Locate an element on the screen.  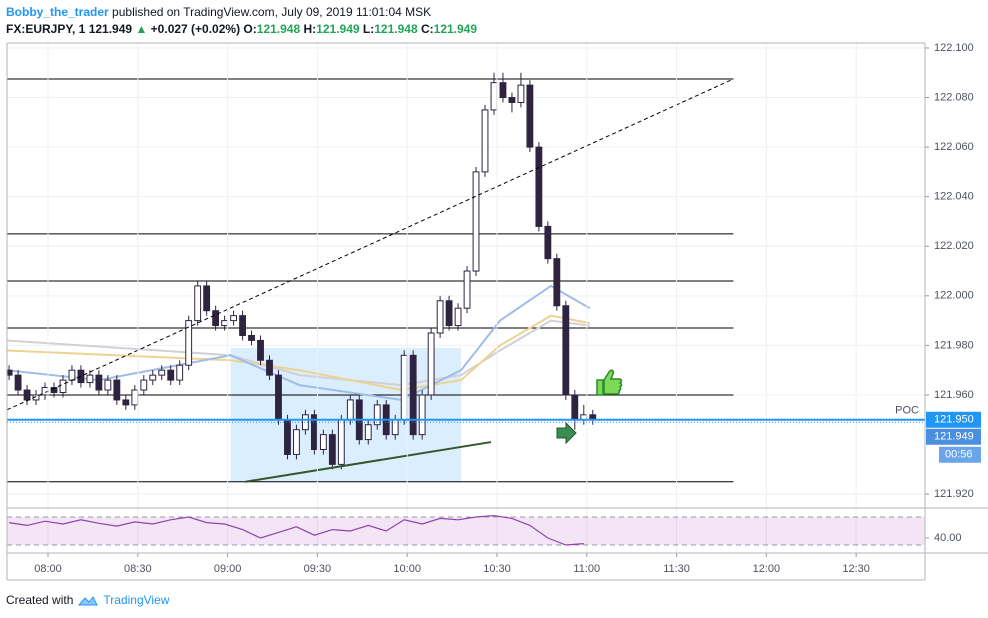
x-tick-label: 09:30 is located at coordinates (318, 569).